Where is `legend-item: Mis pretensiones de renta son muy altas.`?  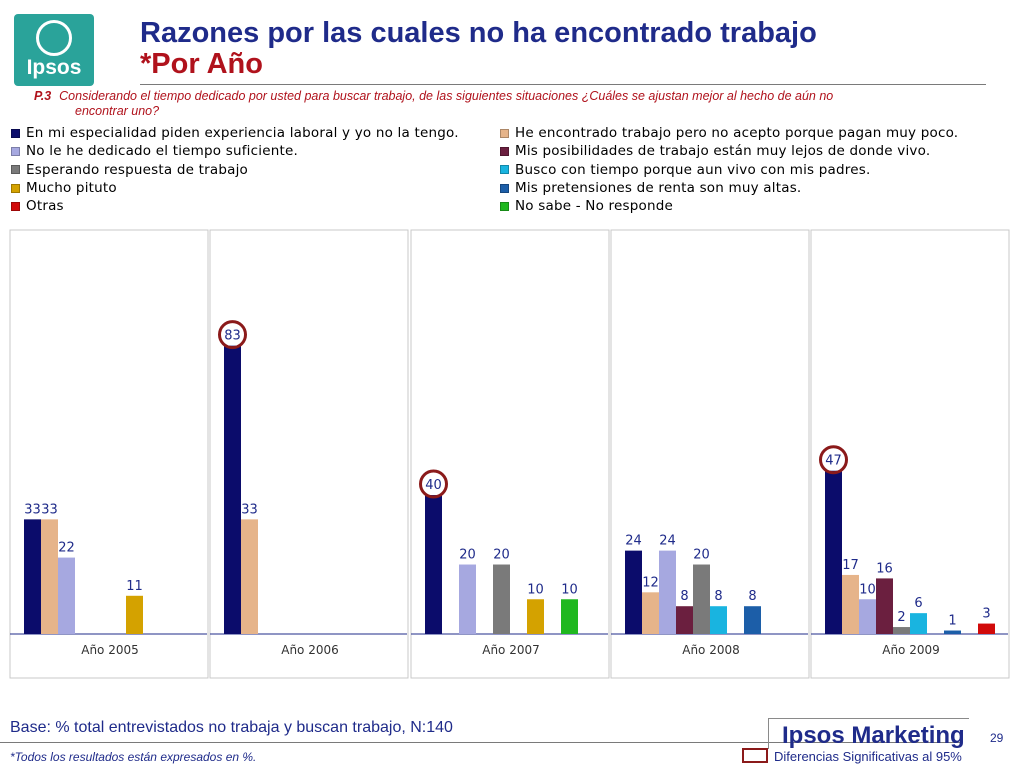 legend-item: Mis pretensiones de renta son muy altas. is located at coordinates (729, 188).